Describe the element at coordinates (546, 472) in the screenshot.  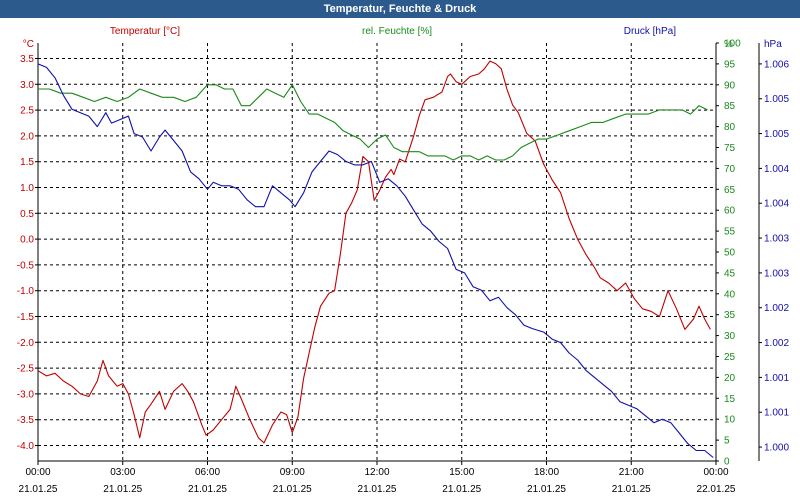
I see `x-time-label: 18:00` at that location.